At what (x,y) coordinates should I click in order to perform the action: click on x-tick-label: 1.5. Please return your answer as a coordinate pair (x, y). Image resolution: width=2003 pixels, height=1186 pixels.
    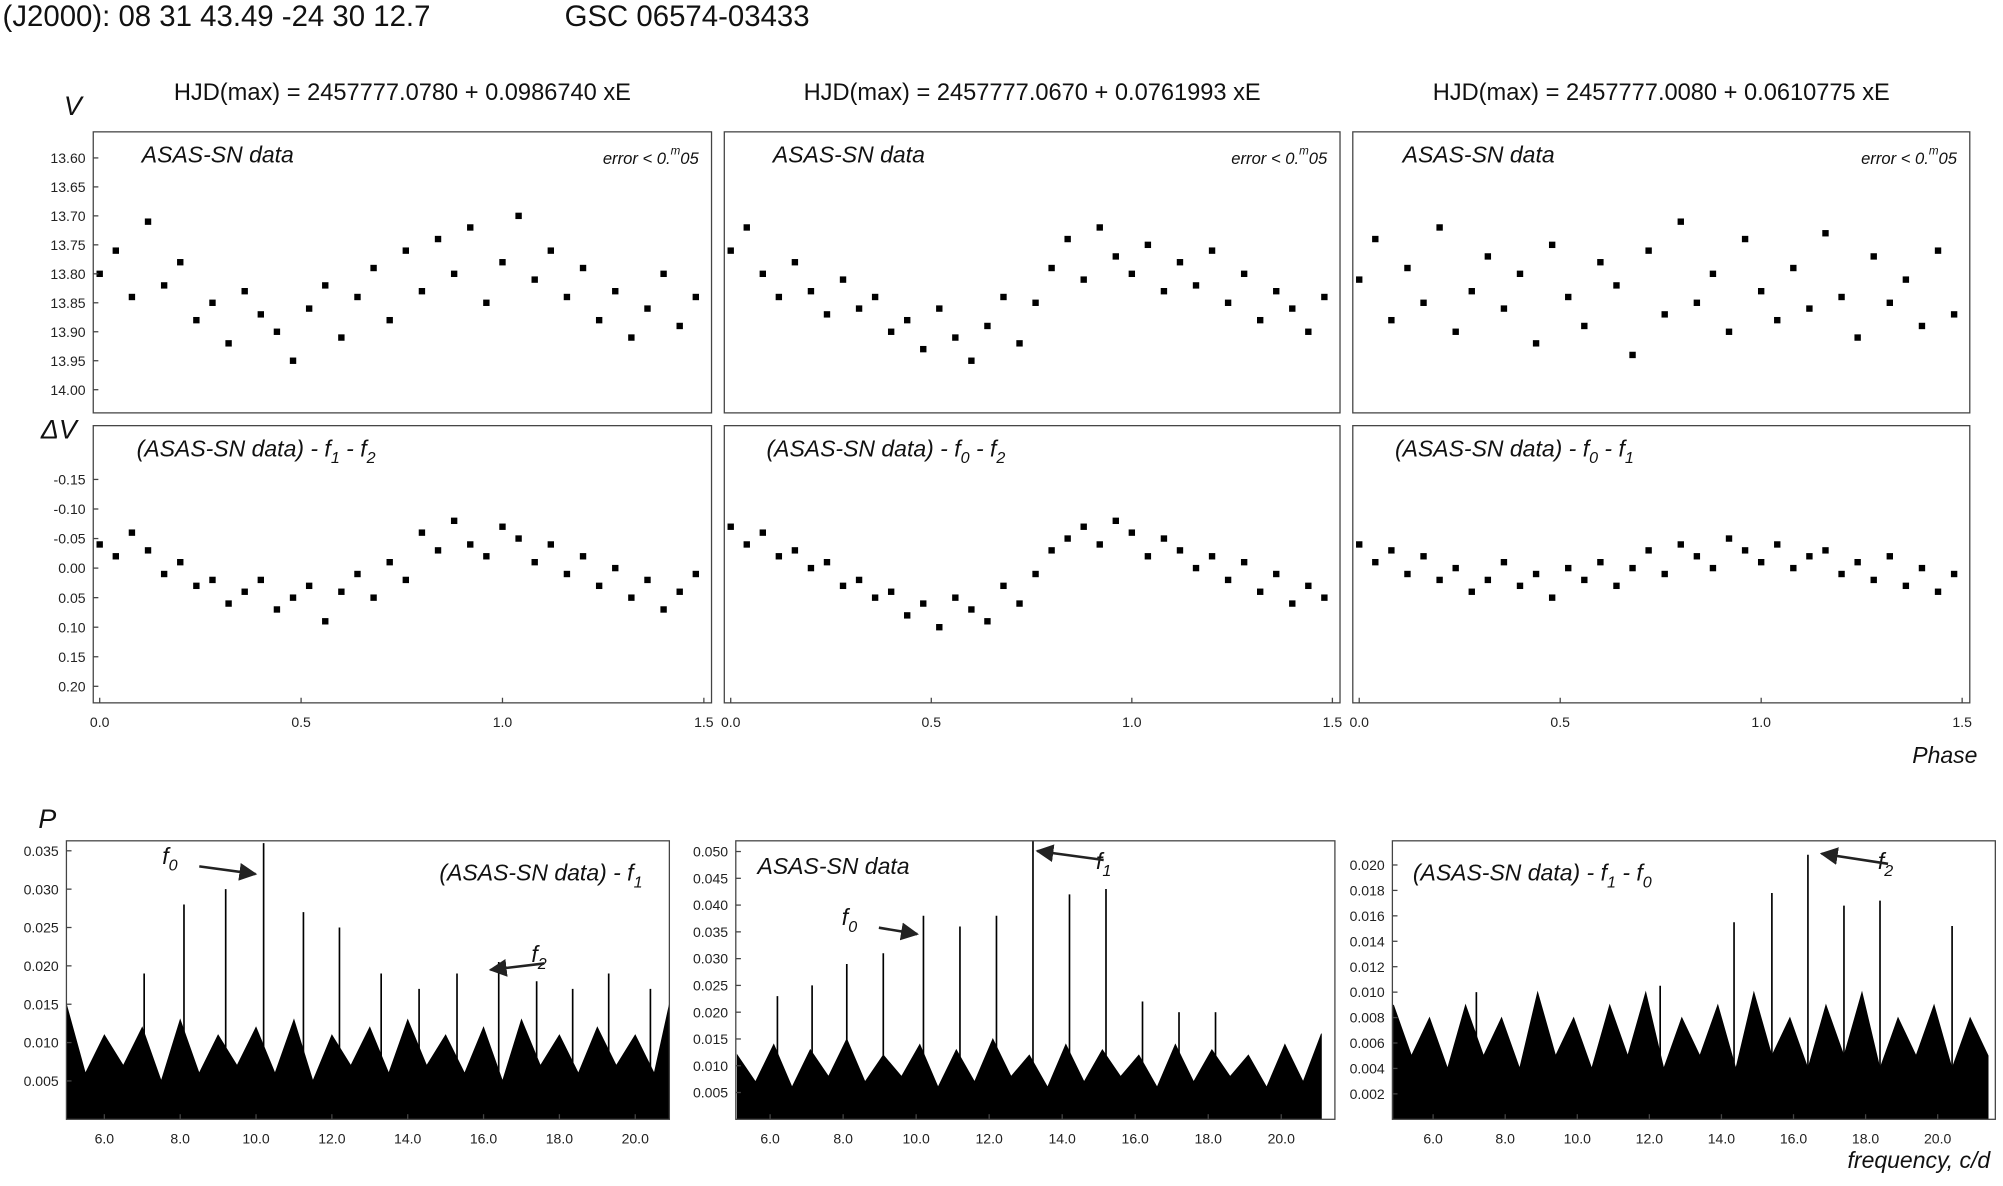
    Looking at the image, I should click on (704, 722).